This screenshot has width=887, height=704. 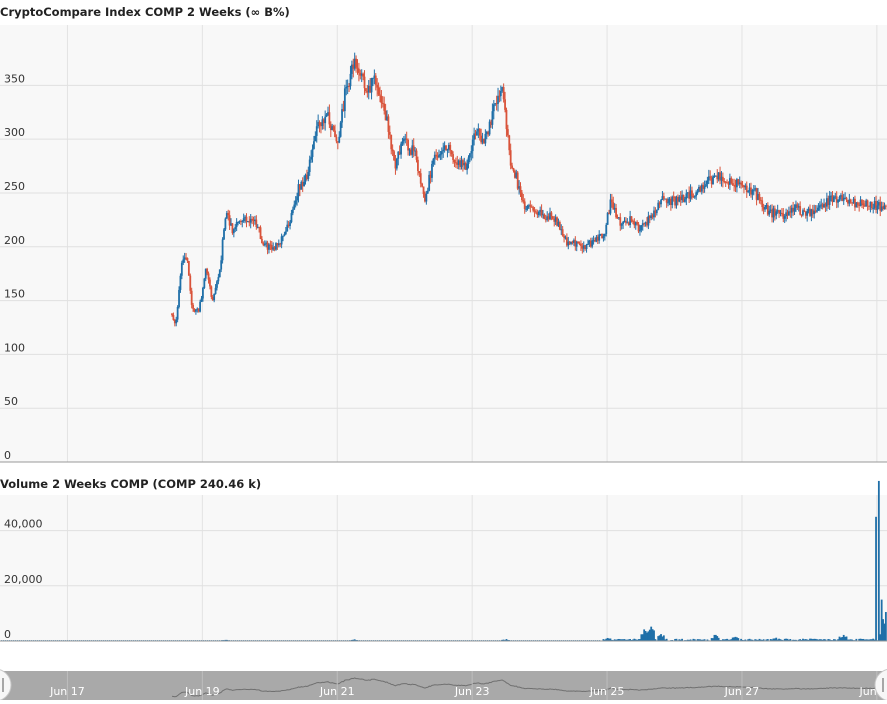 What do you see at coordinates (14, 78) in the screenshot?
I see `price-y-tick-label: 350` at bounding box center [14, 78].